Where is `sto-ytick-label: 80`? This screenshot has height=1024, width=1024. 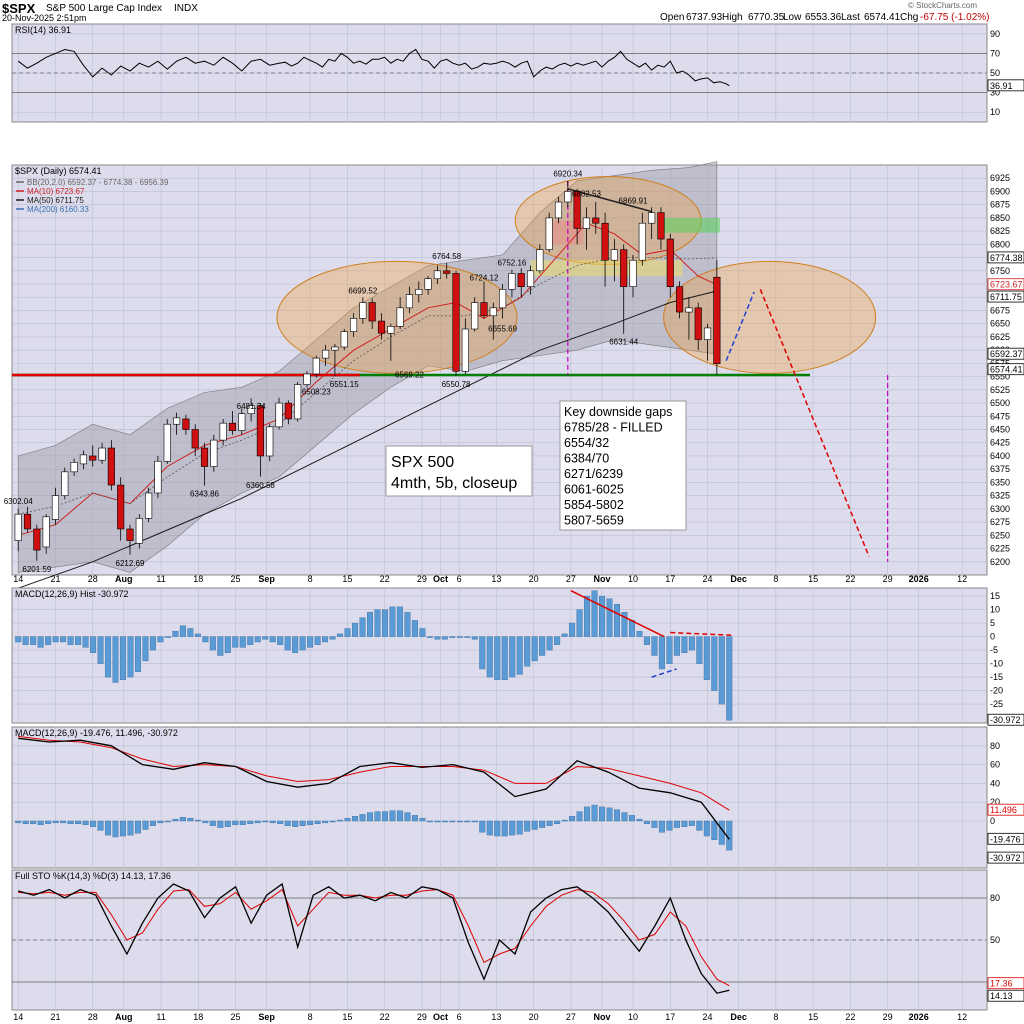 sto-ytick-label: 80 is located at coordinates (995, 898).